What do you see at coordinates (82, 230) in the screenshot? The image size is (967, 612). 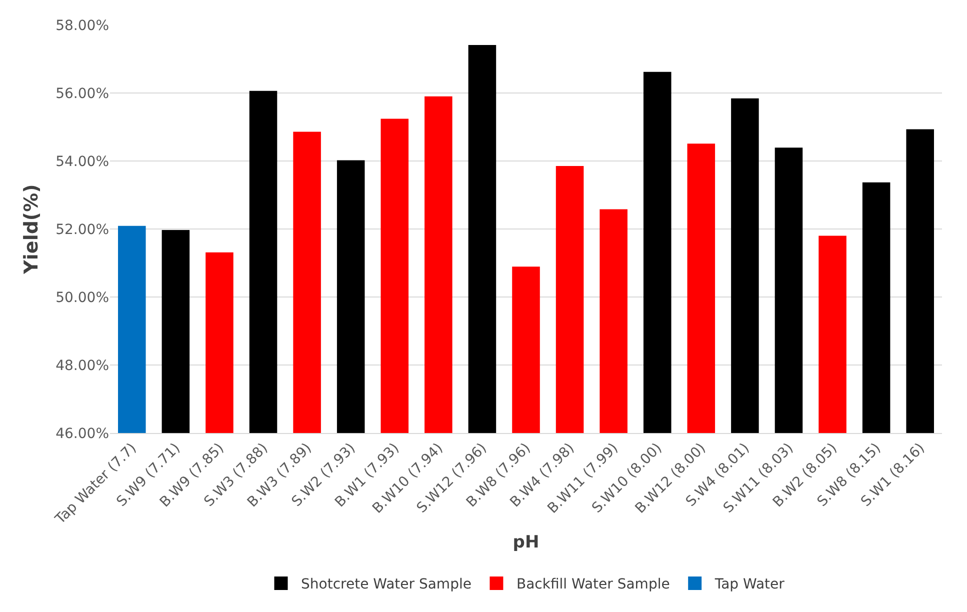 I see `y-tick-label: 52.00%` at bounding box center [82, 230].